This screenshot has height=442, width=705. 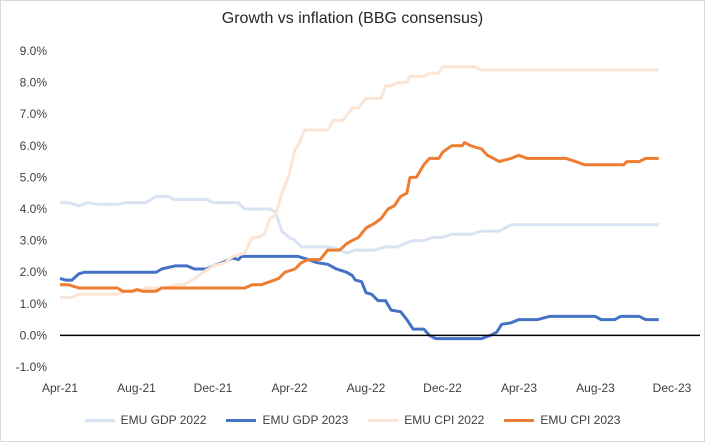 What do you see at coordinates (444, 420) in the screenshot?
I see `legend-label: EMU CPI 2022` at bounding box center [444, 420].